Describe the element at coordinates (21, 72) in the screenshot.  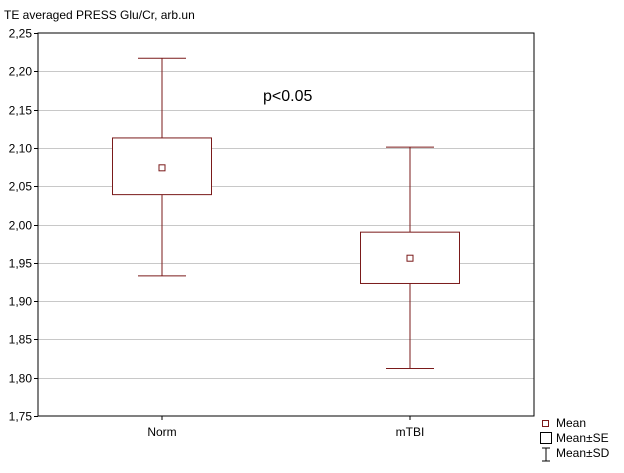
I see `y-tick-label: 2,20` at that location.